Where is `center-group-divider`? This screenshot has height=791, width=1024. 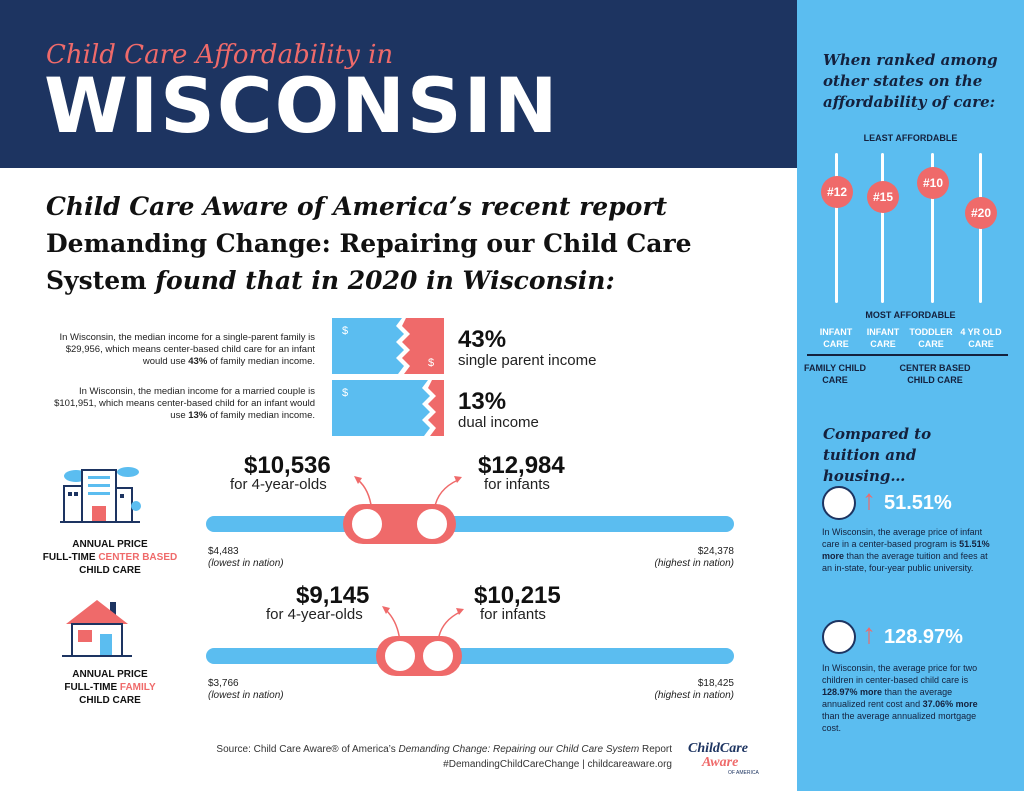
center-group-divider is located at coordinates (934, 354).